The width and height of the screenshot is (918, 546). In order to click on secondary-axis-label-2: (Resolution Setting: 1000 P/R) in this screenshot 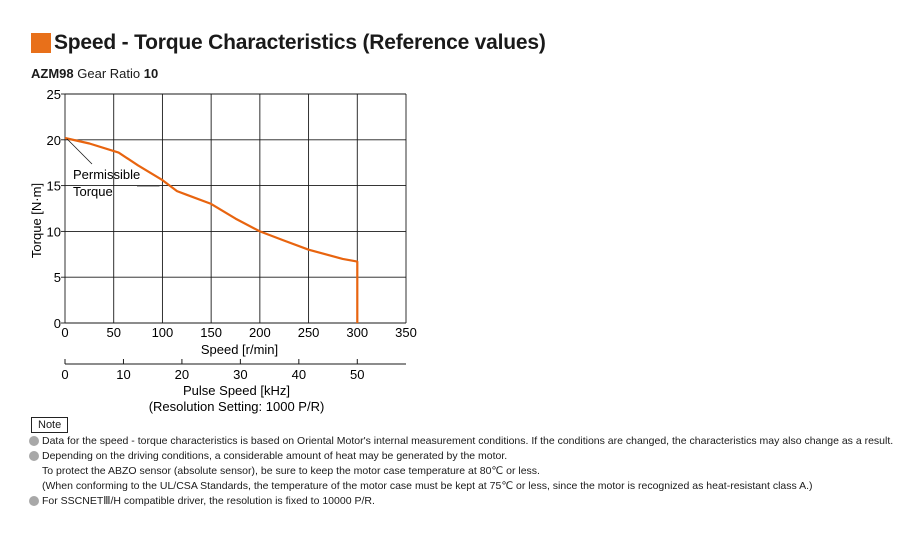, I will do `click(237, 406)`.